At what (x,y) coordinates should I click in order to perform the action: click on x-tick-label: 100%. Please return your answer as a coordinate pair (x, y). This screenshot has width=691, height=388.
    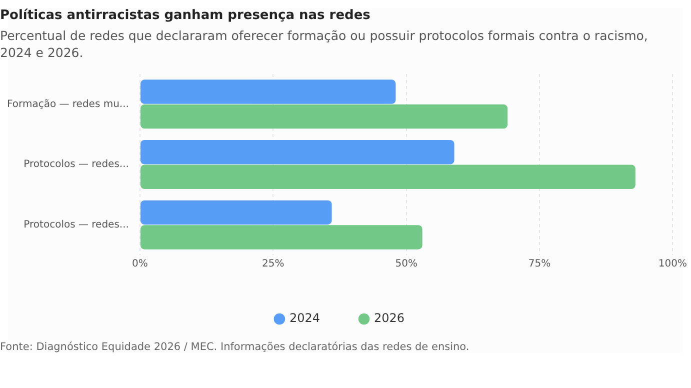
    Looking at the image, I should click on (672, 264).